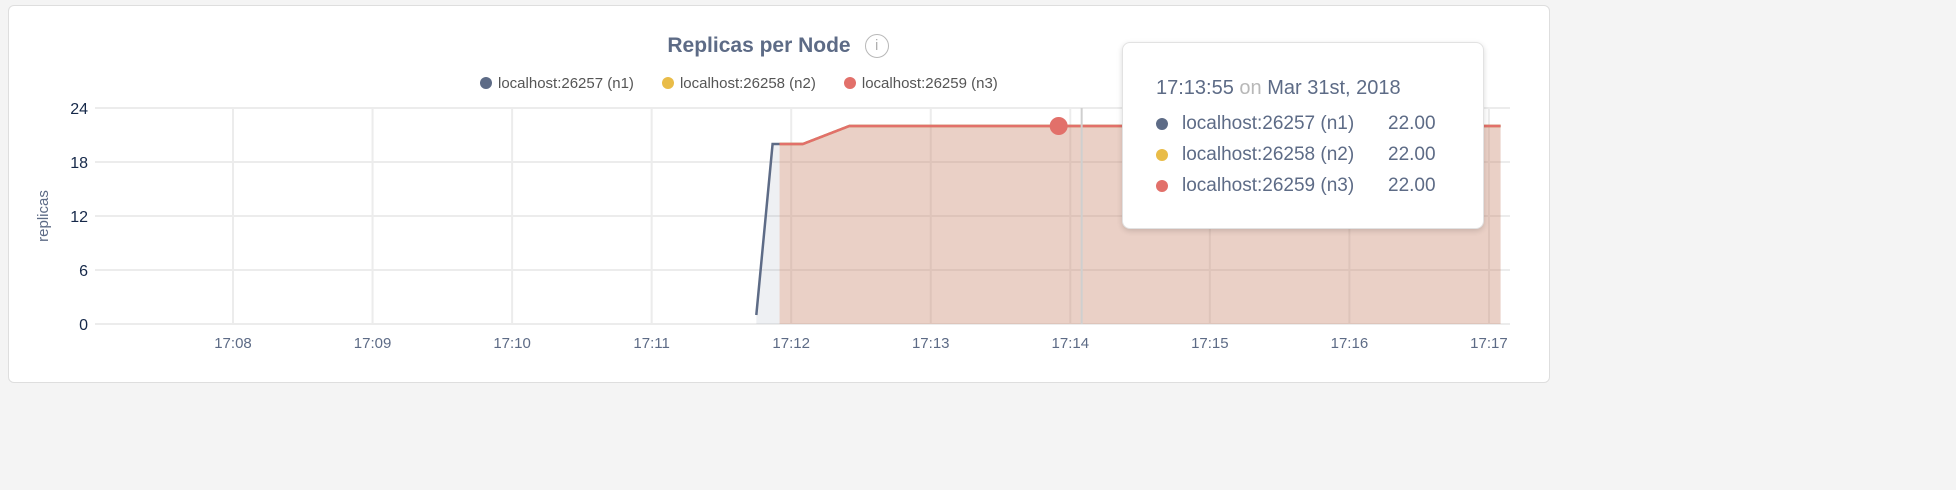 This screenshot has width=1956, height=490. Describe the element at coordinates (1268, 185) in the screenshot. I see `tooltip-label: localhost:26259 (n3)` at that location.